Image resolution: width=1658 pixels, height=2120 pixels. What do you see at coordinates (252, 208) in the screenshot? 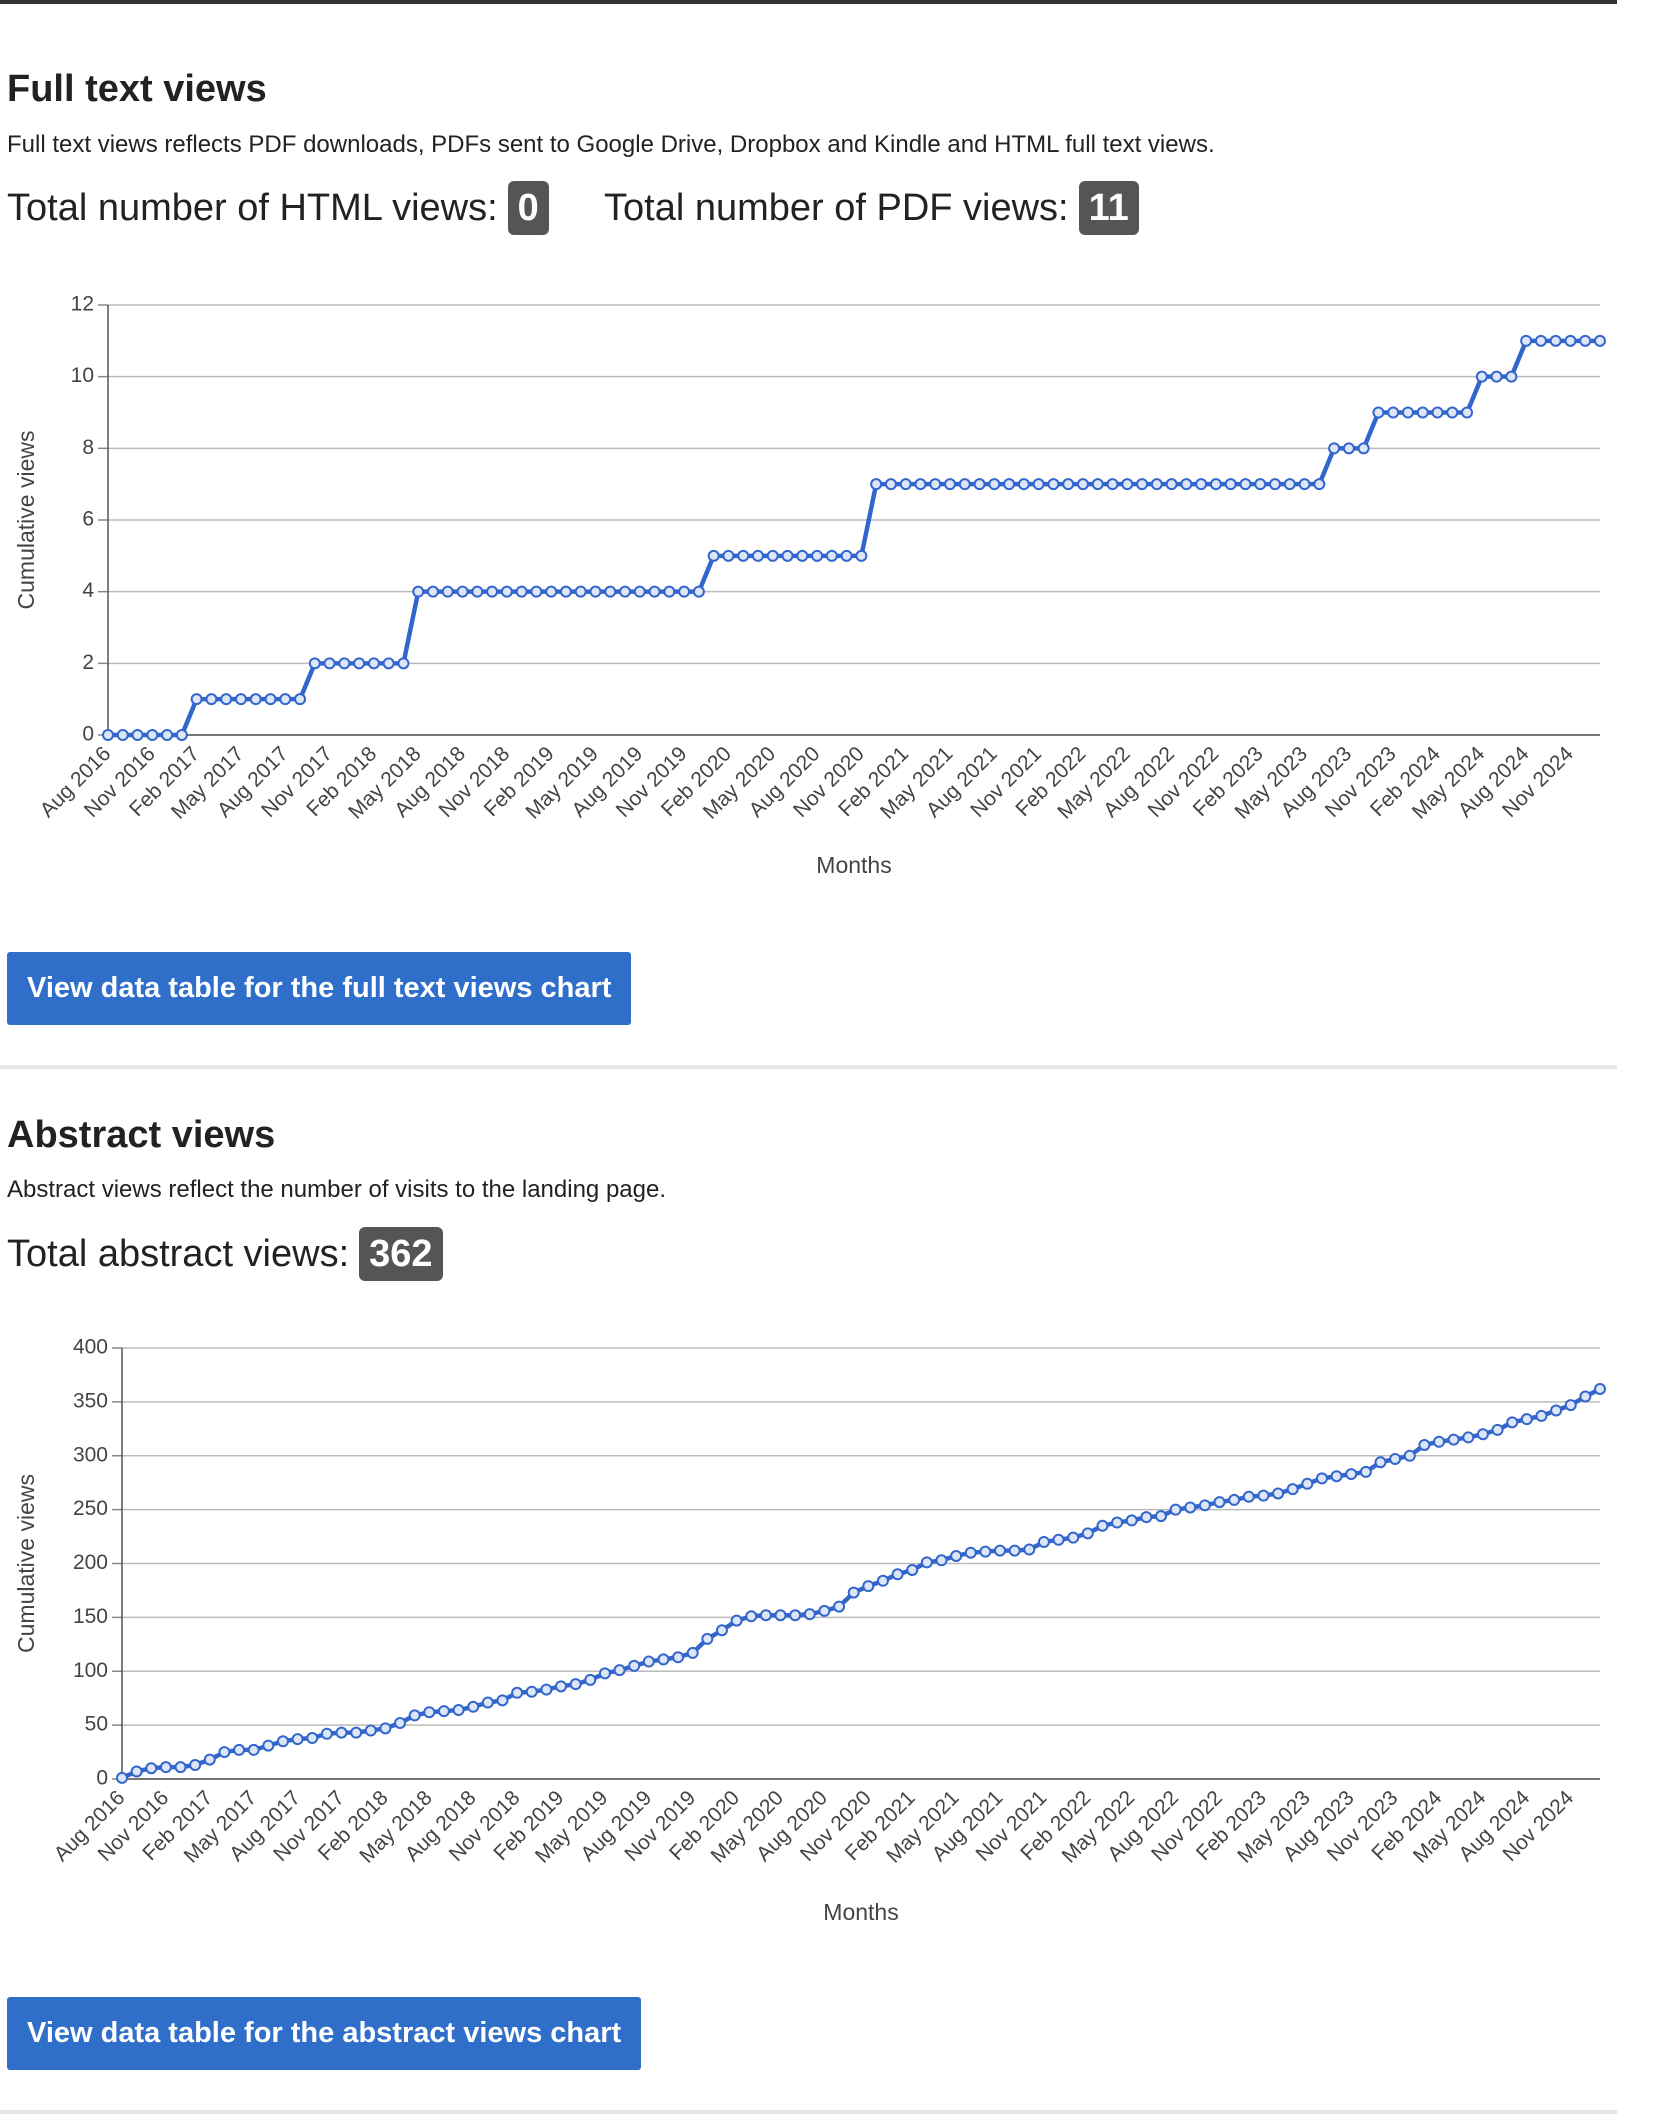
I see `total-label: Total number of HTML views:` at bounding box center [252, 208].